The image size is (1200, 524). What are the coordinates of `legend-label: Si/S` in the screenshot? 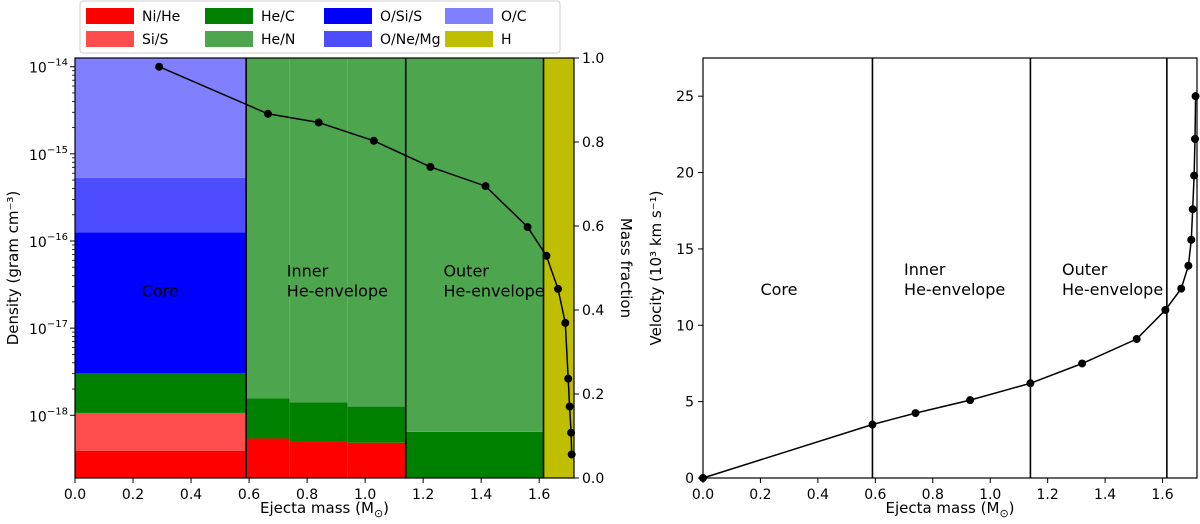 It's located at (155, 40).